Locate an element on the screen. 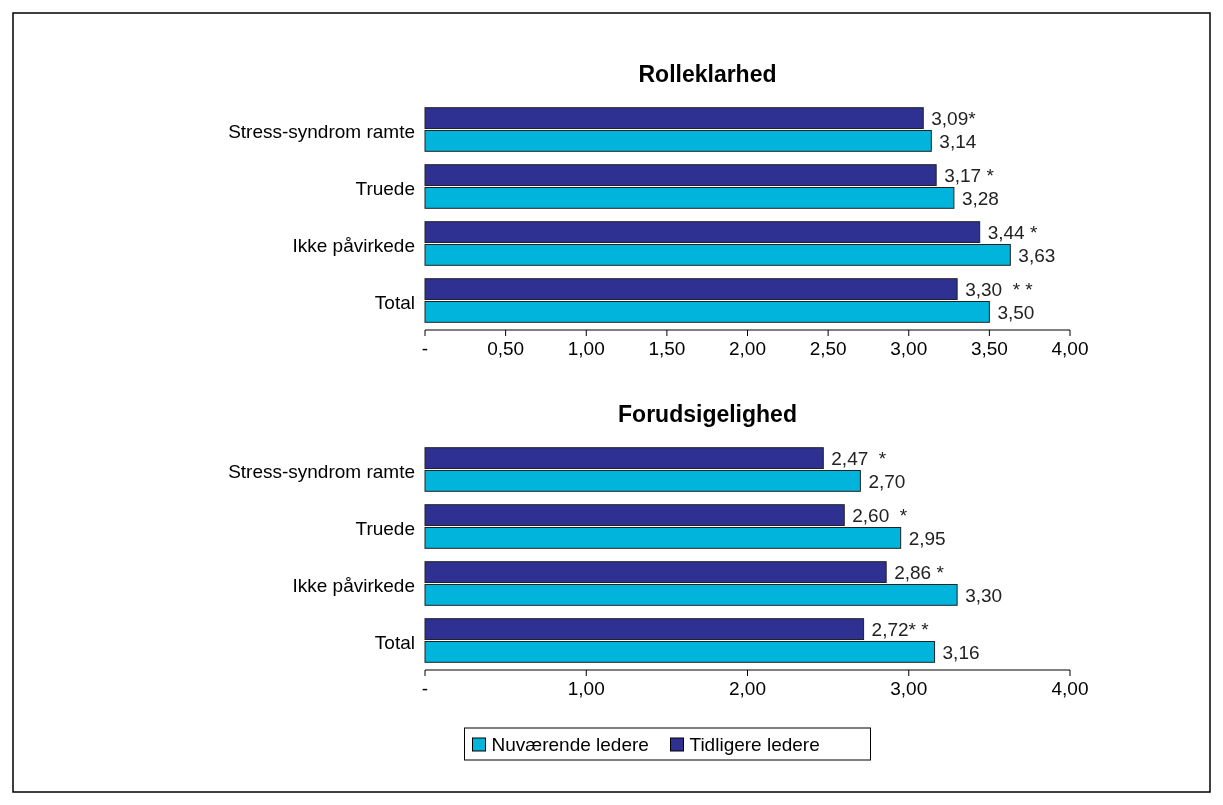 This screenshot has height=805, width=1223. data-label: 3,30 is located at coordinates (984, 595).